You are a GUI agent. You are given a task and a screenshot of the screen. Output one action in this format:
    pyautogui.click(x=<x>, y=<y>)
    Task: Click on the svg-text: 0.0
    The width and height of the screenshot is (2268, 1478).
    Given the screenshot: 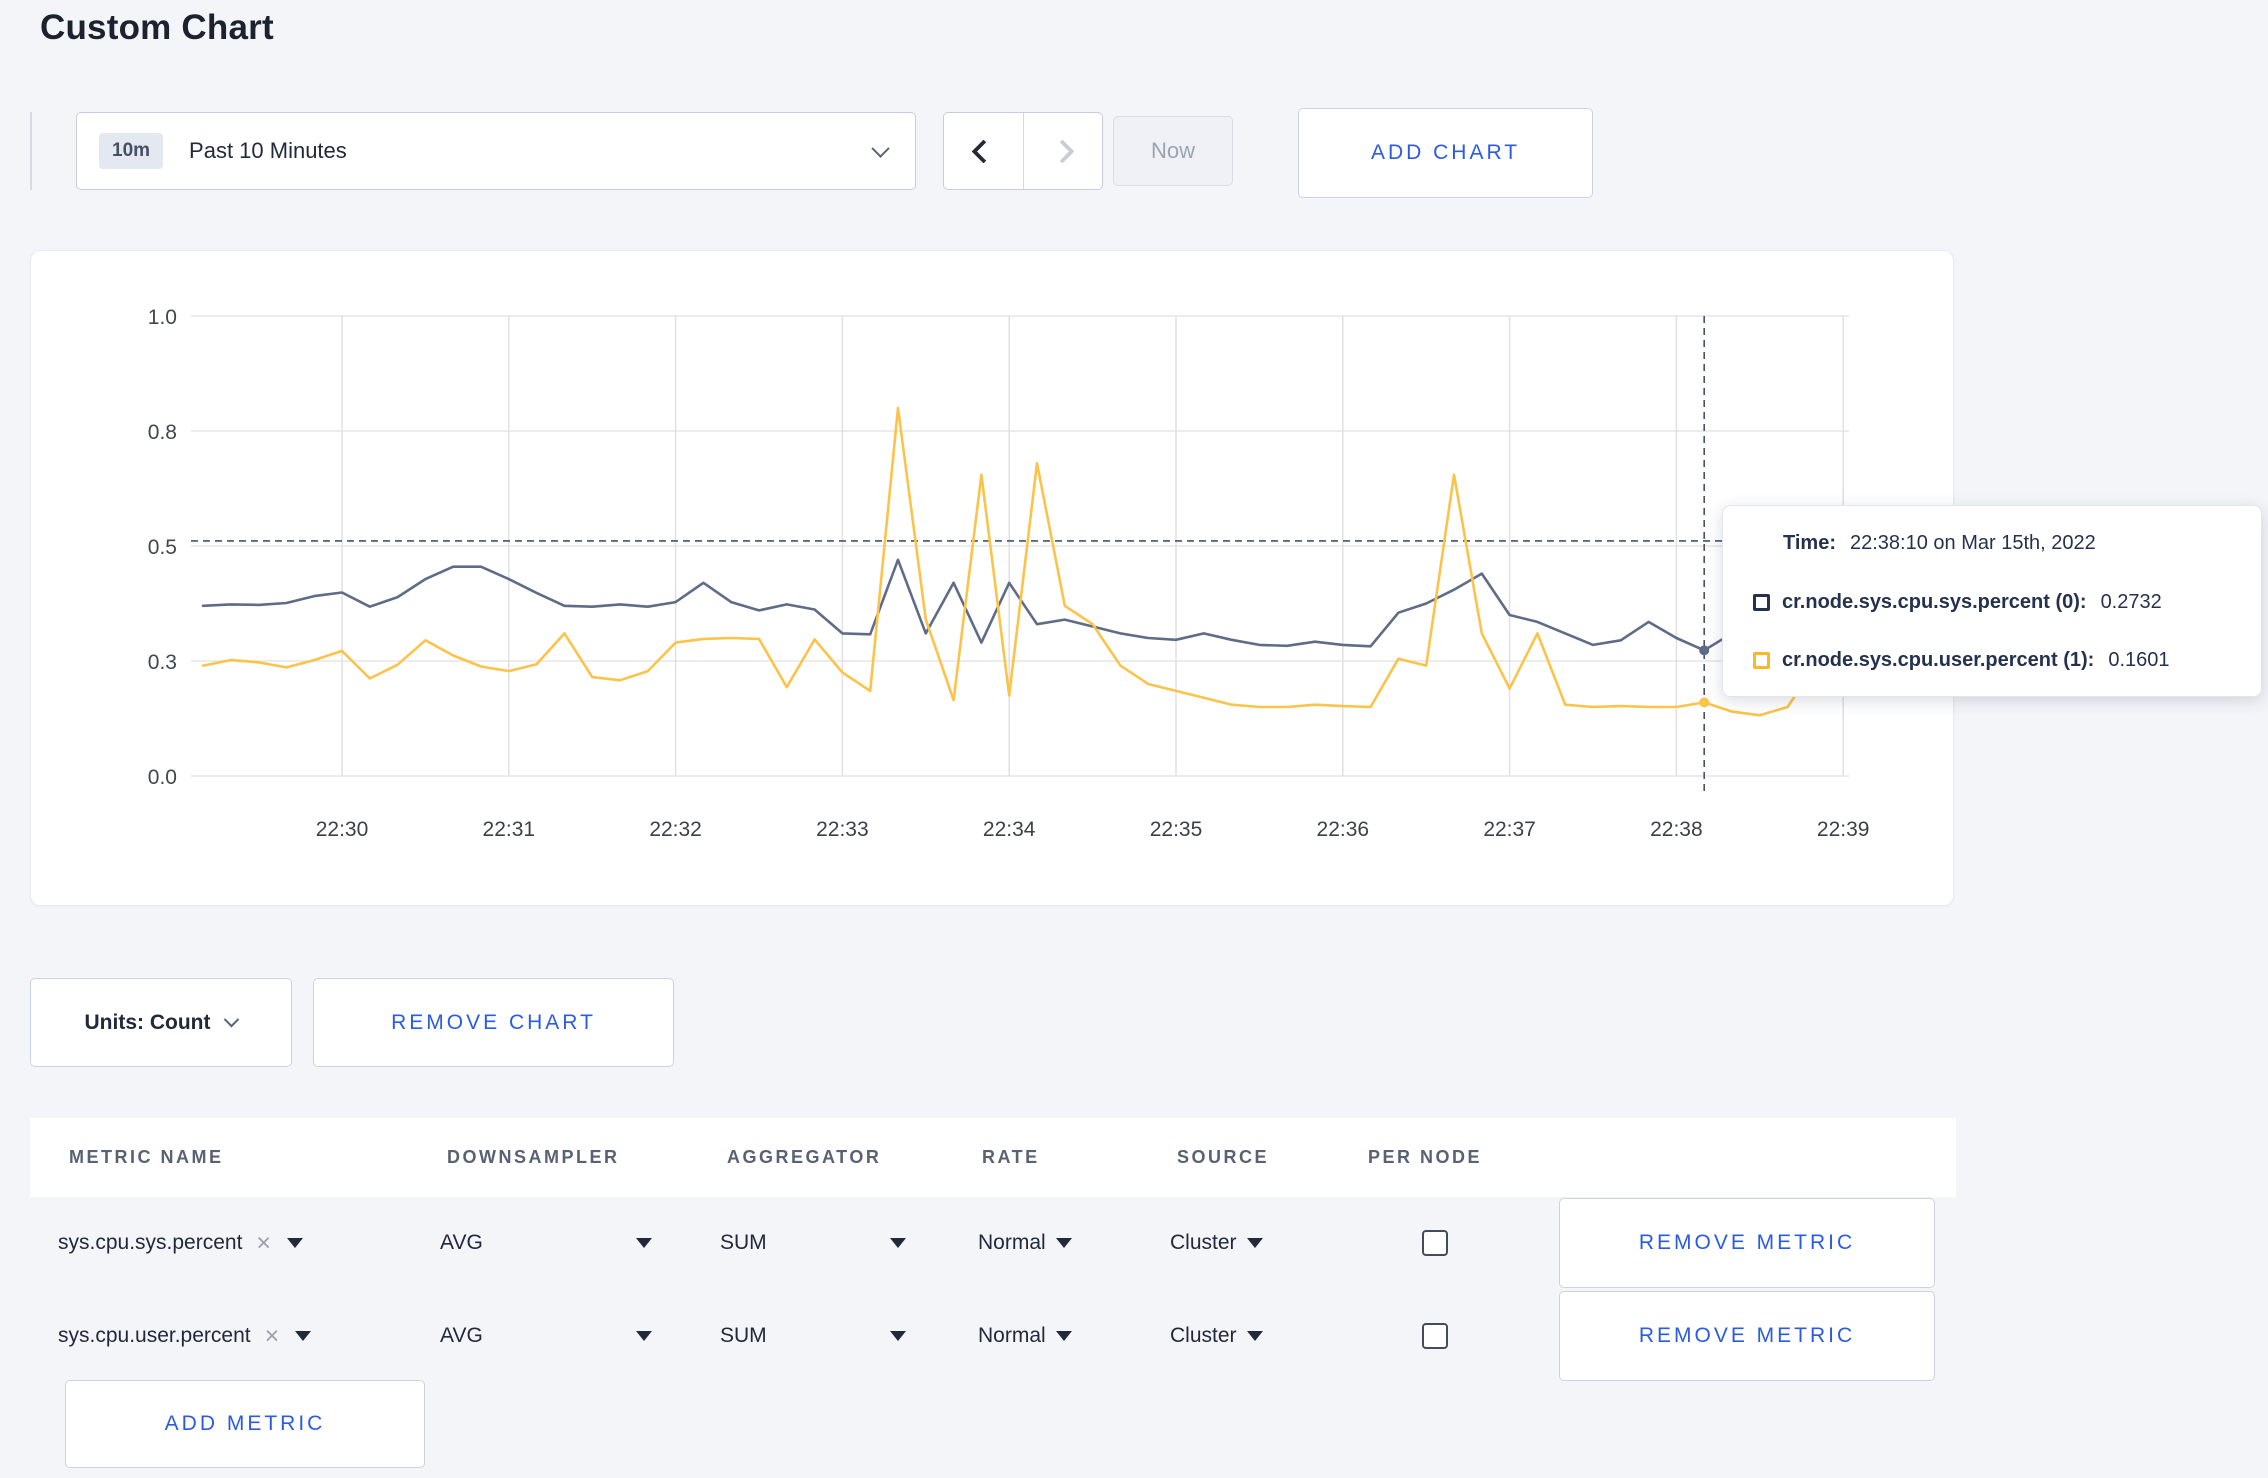 What is the action you would take?
    pyautogui.click(x=162, y=777)
    